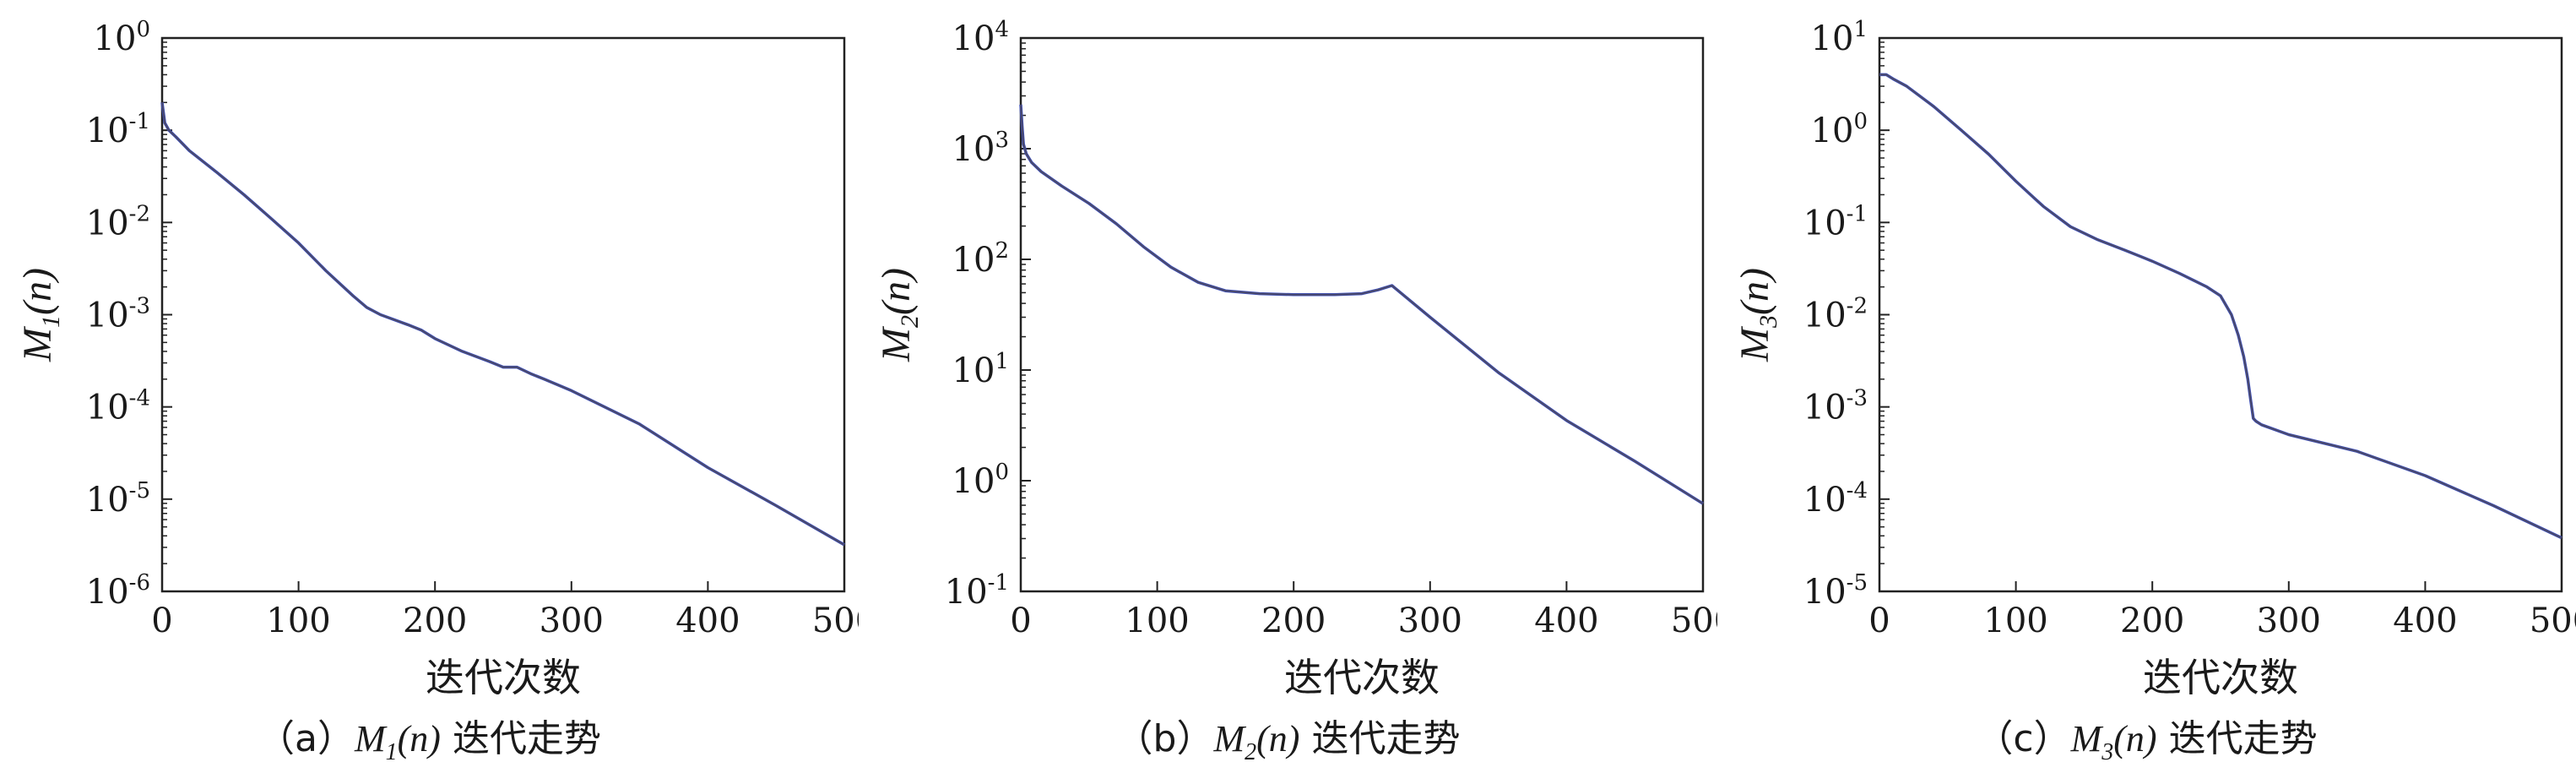 The height and width of the screenshot is (773, 2576). What do you see at coordinates (1002, 30) in the screenshot?
I see `y-tick-exp-b: 4` at bounding box center [1002, 30].